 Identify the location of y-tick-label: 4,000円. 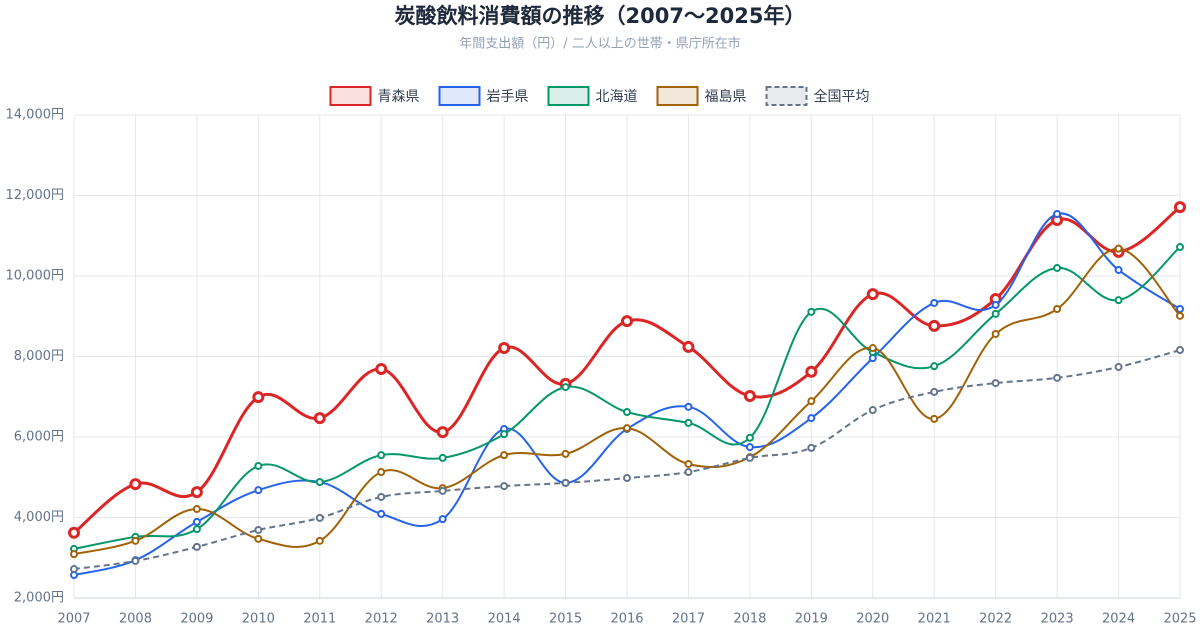
(39, 517).